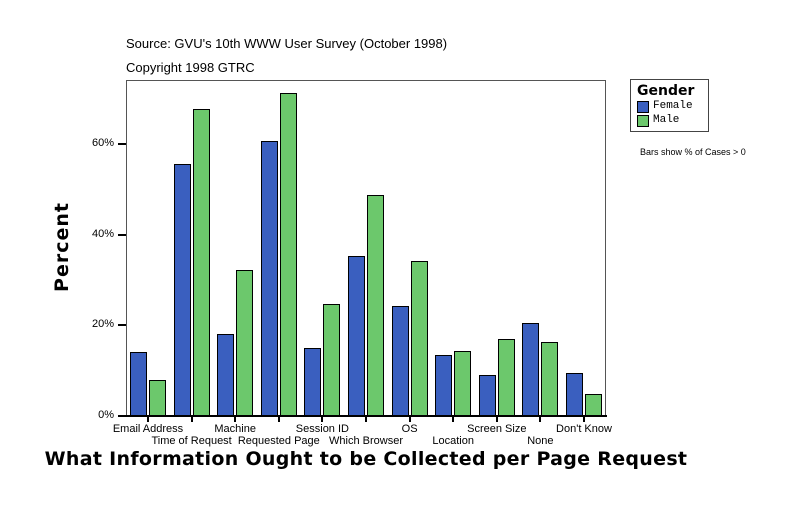  What do you see at coordinates (102, 234) in the screenshot?
I see `y-tick-label: 40%` at bounding box center [102, 234].